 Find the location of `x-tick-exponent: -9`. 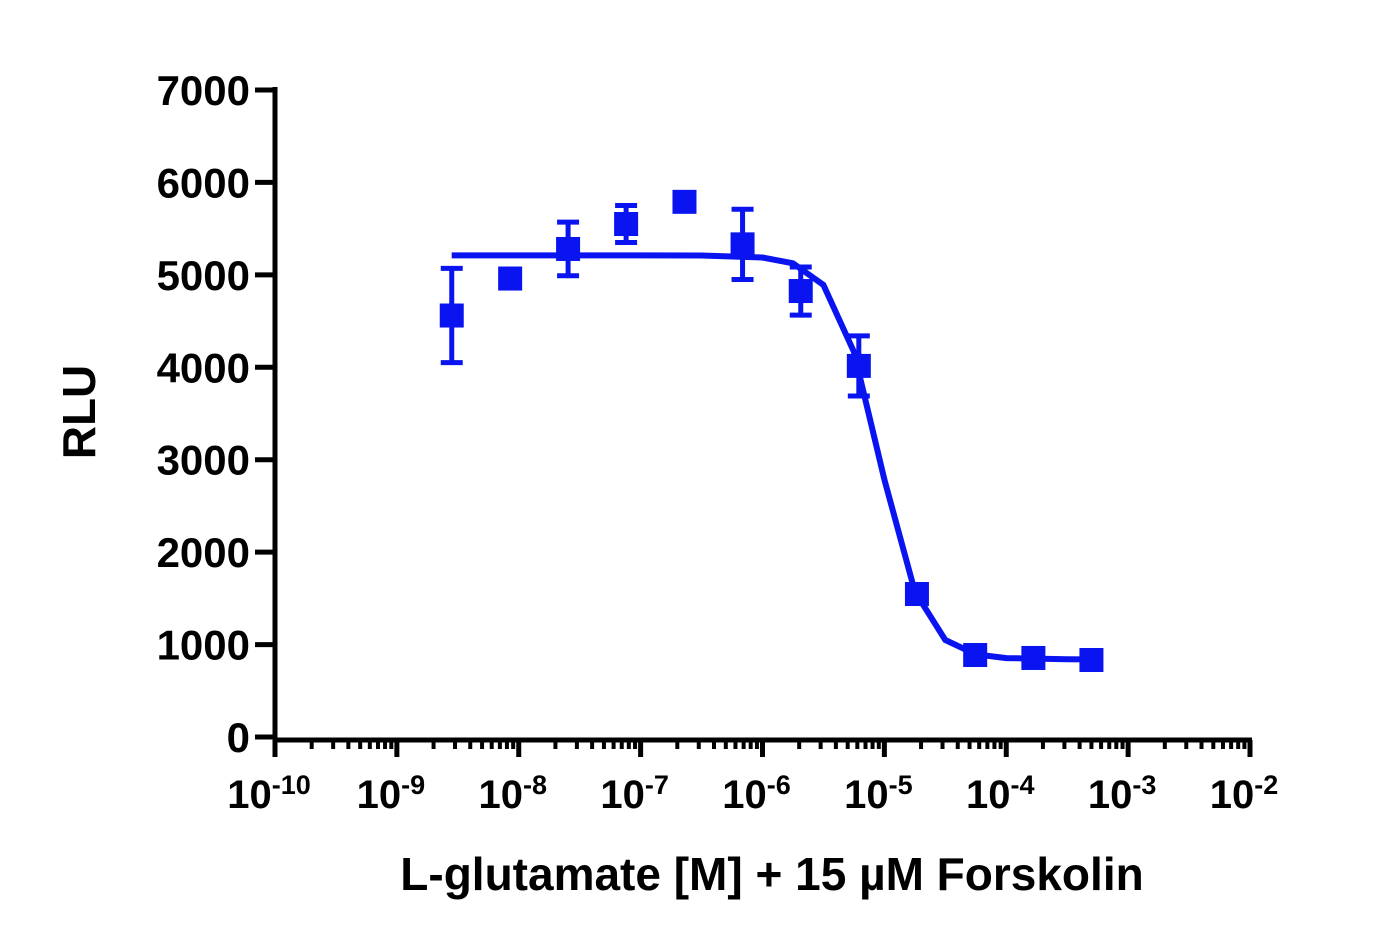

x-tick-exponent: -9 is located at coordinates (413, 785).